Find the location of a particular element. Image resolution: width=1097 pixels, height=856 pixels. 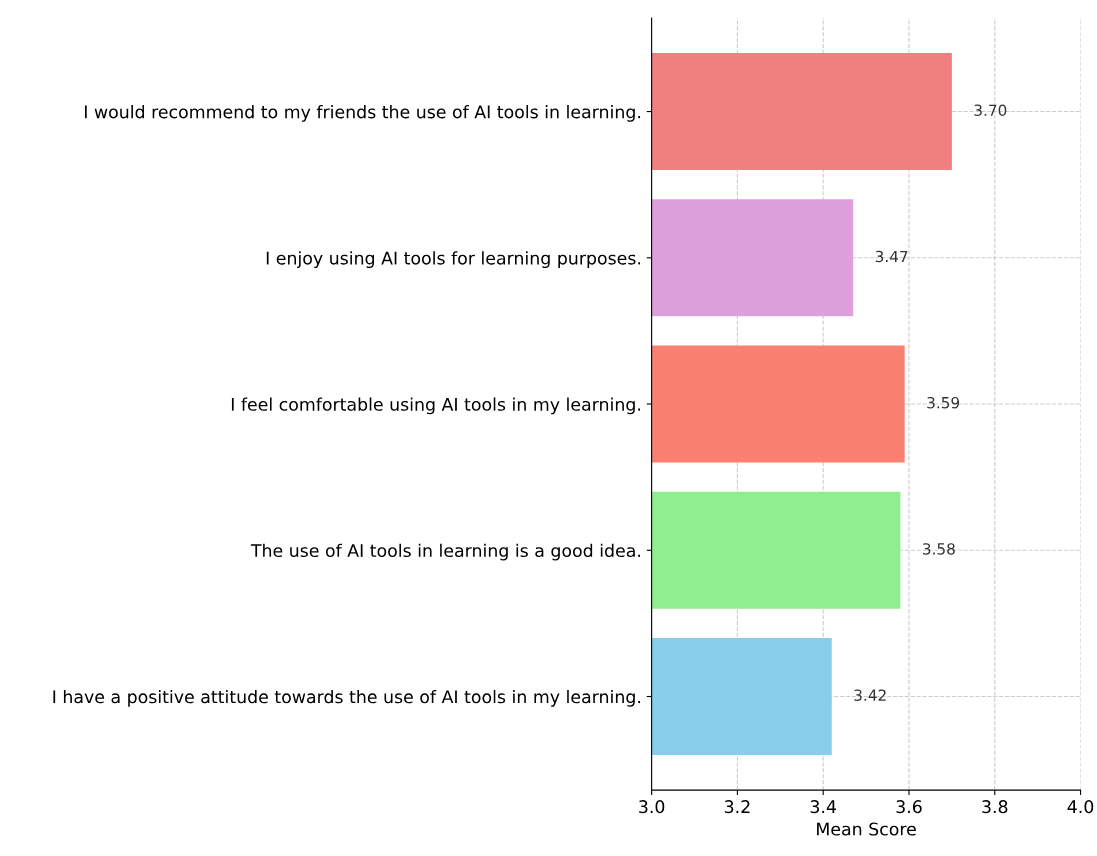

y-tick-label: I enjoy using AI tools for learning purposes. is located at coordinates (453, 260).